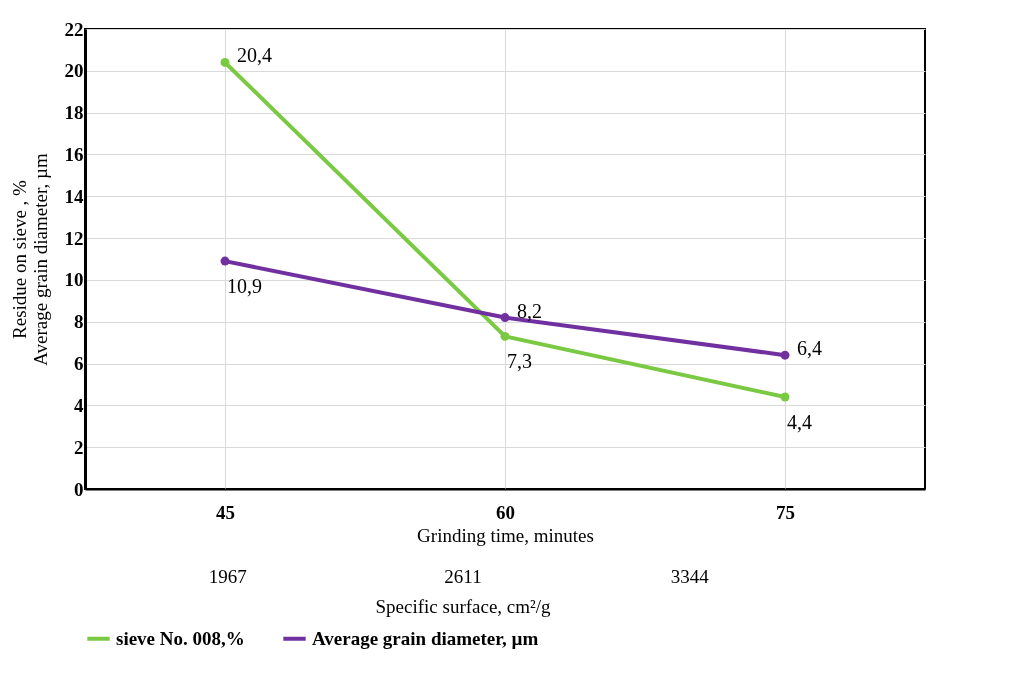 The image size is (1014, 686). Describe the element at coordinates (529, 310) in the screenshot. I see `data-label: 8,2` at that location.